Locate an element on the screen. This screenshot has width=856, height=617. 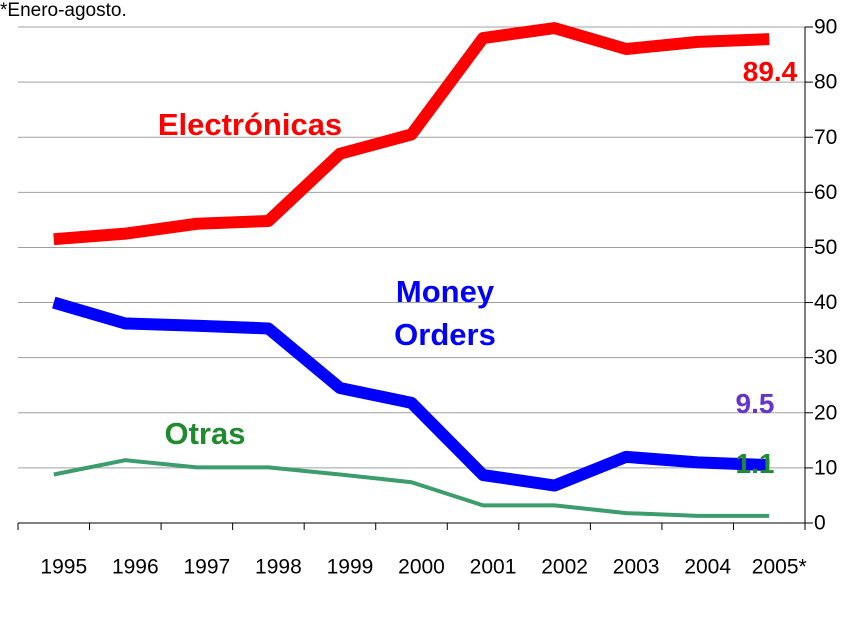
series-label: Electrónicas is located at coordinates (250, 124).